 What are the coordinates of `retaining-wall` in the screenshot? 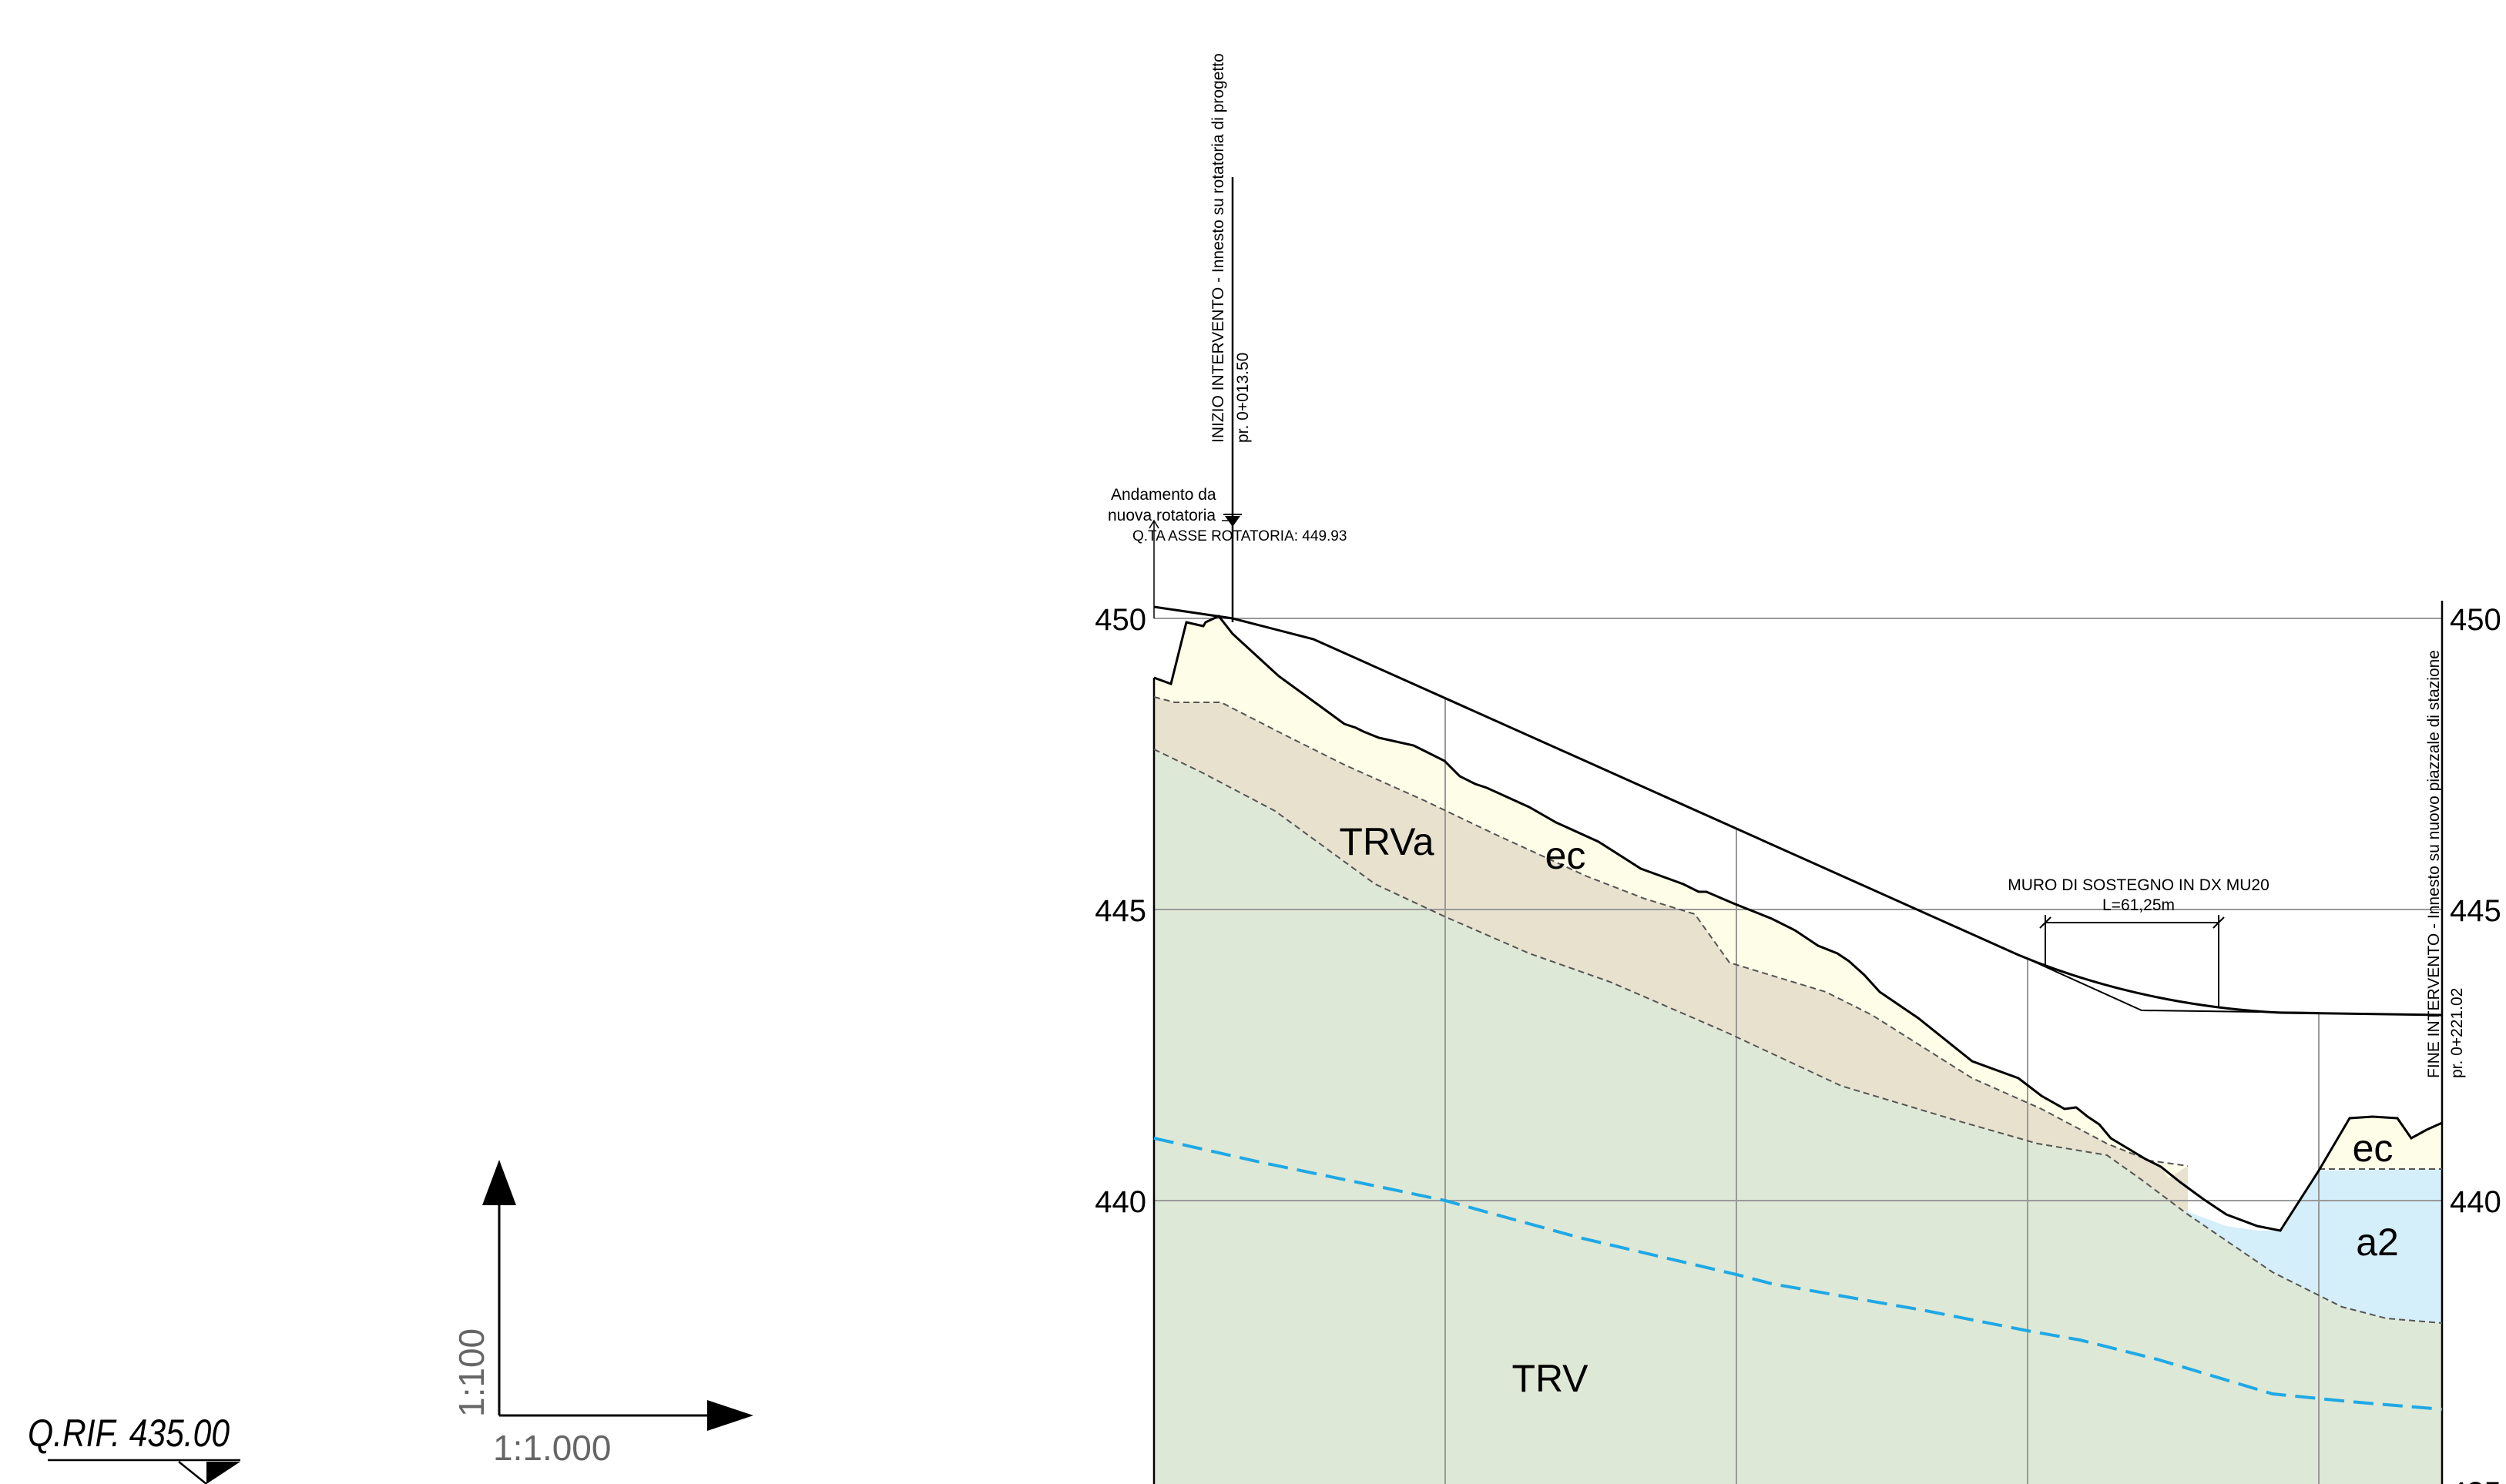 It's located at (2173, 964).